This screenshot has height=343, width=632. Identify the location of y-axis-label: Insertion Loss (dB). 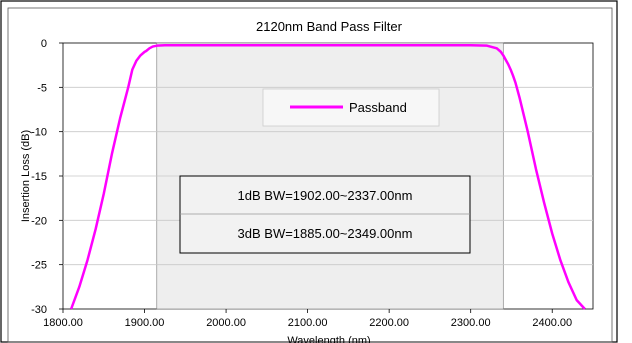
(26, 176).